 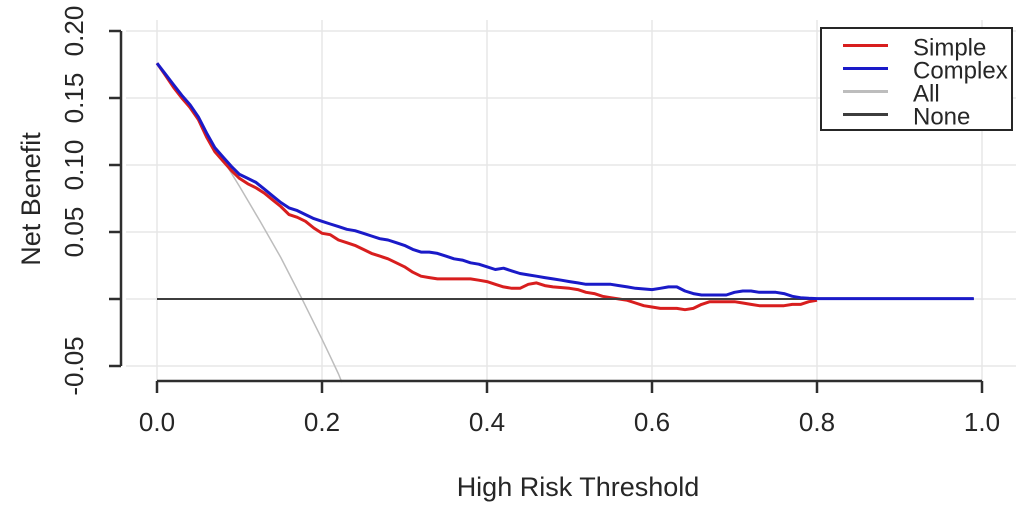 I want to click on y-tick-label: -0.05, so click(x=74, y=365).